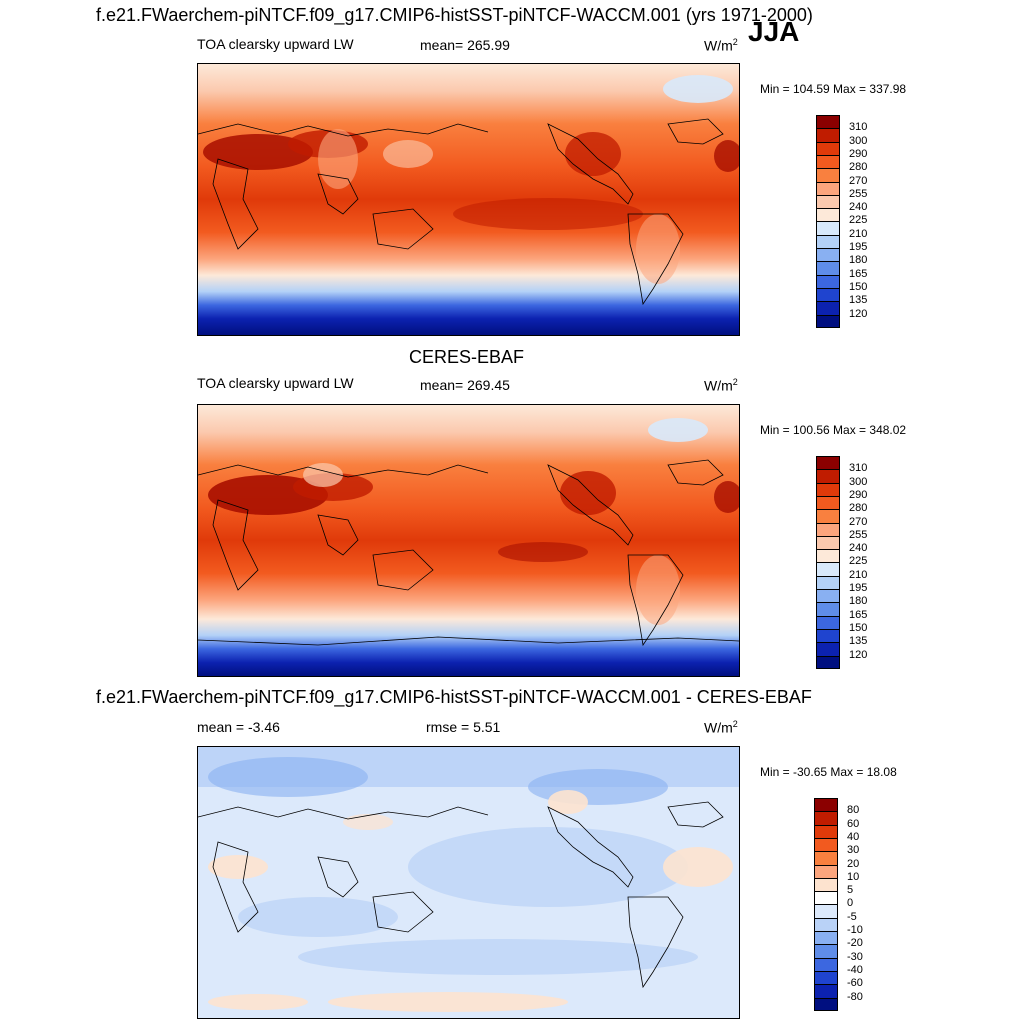 The height and width of the screenshot is (1024, 1024). Describe the element at coordinates (853, 810) in the screenshot. I see `colorbar-tick-label: 80` at that location.